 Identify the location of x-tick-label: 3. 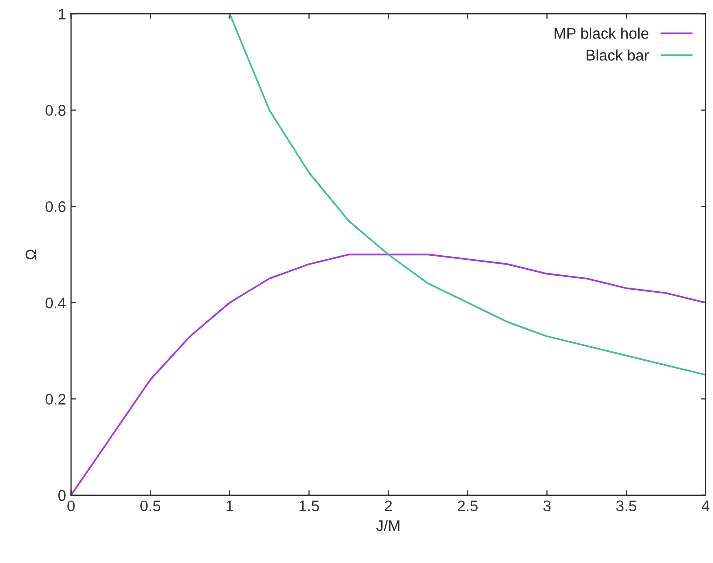
(547, 506).